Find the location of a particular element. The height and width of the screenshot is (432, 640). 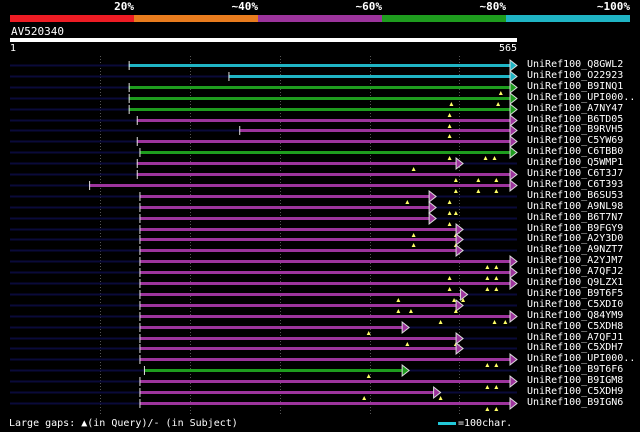

hit-link: UniRef100_C5XDH7 is located at coordinates (575, 347).